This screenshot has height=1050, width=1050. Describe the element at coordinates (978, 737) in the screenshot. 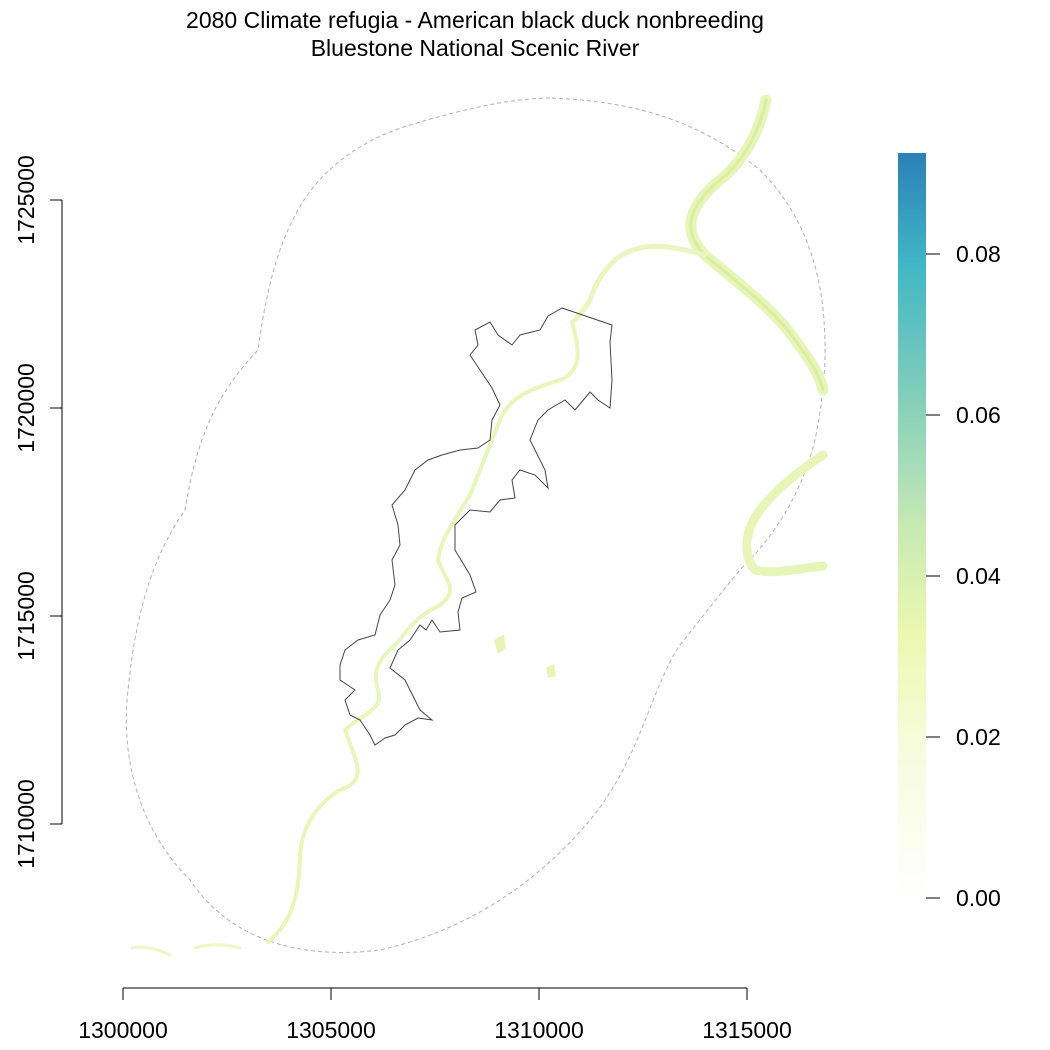

I see `legend-tick-label: 0.02` at that location.